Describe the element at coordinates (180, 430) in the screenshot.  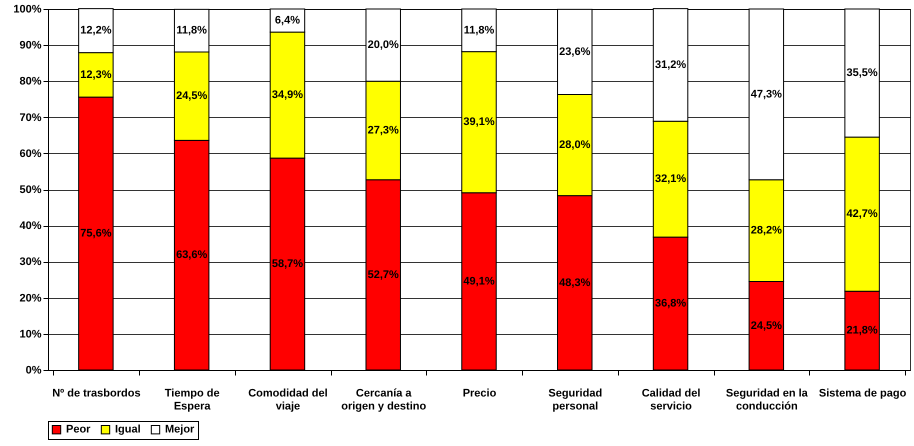
I see `legend-label: Mejor` at that location.